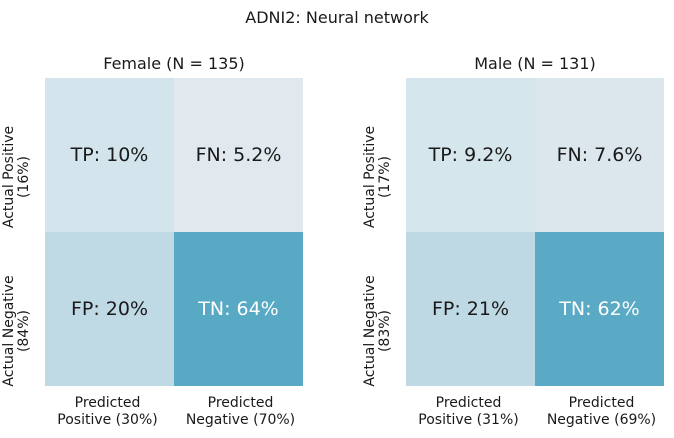 The width and height of the screenshot is (674, 438). What do you see at coordinates (238, 155) in the screenshot?
I see `cell-fn-female: FN: 5.2%` at bounding box center [238, 155].